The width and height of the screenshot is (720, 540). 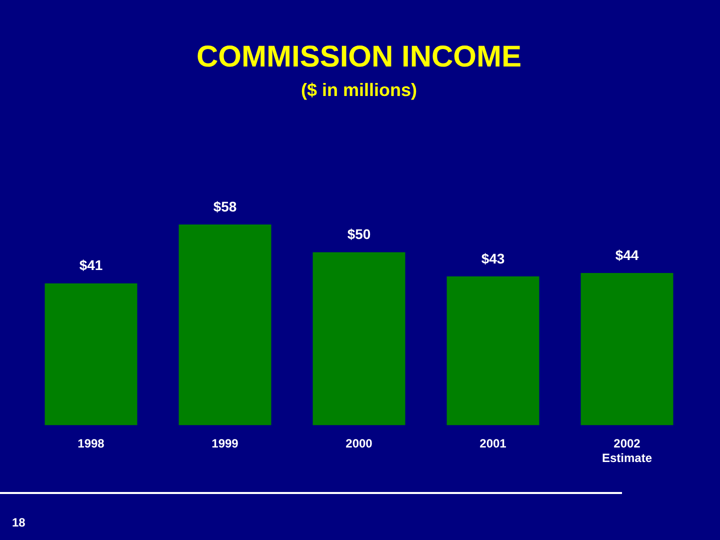 I want to click on data-label: $50, so click(x=359, y=234).